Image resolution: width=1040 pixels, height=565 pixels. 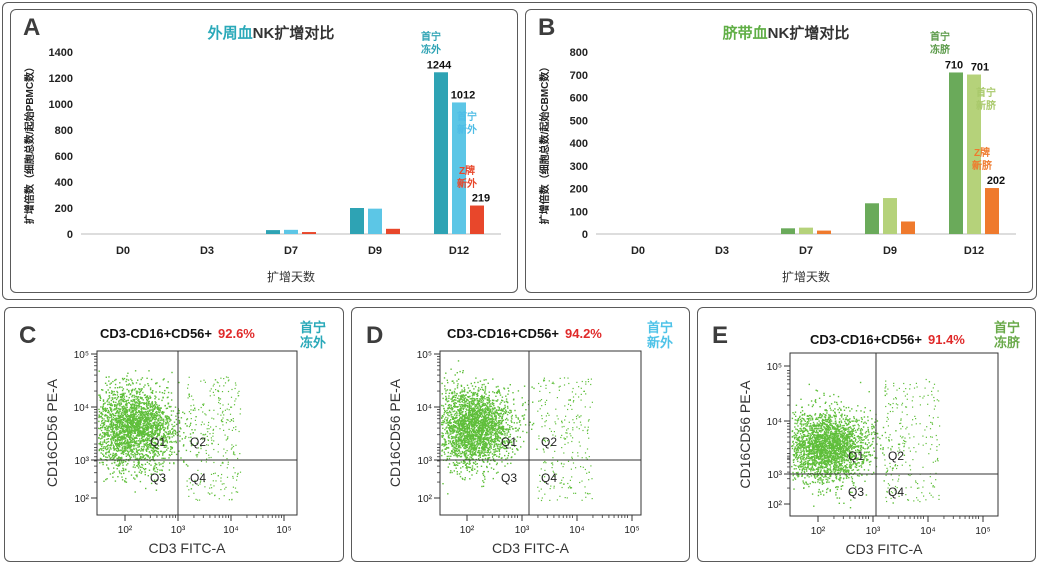 What do you see at coordinates (125, 530) in the screenshot?
I see `x-tick-label: 10²` at bounding box center [125, 530].